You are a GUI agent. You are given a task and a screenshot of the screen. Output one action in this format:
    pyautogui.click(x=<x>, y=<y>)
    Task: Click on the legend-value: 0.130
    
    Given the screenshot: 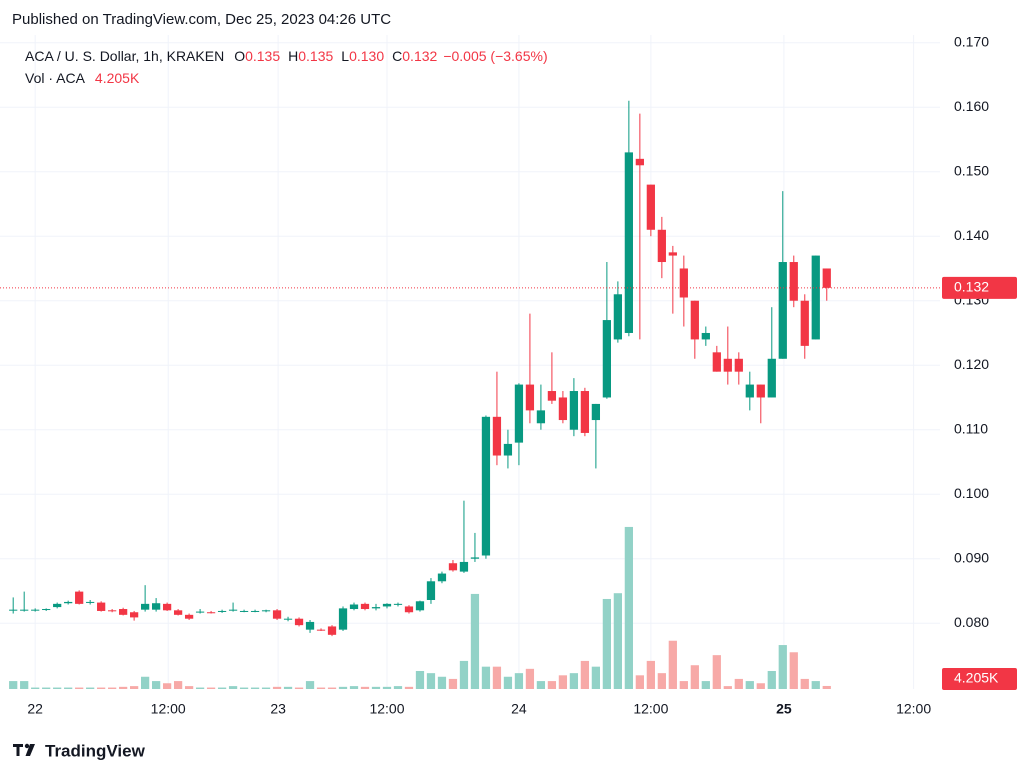 What is the action you would take?
    pyautogui.click(x=366, y=56)
    